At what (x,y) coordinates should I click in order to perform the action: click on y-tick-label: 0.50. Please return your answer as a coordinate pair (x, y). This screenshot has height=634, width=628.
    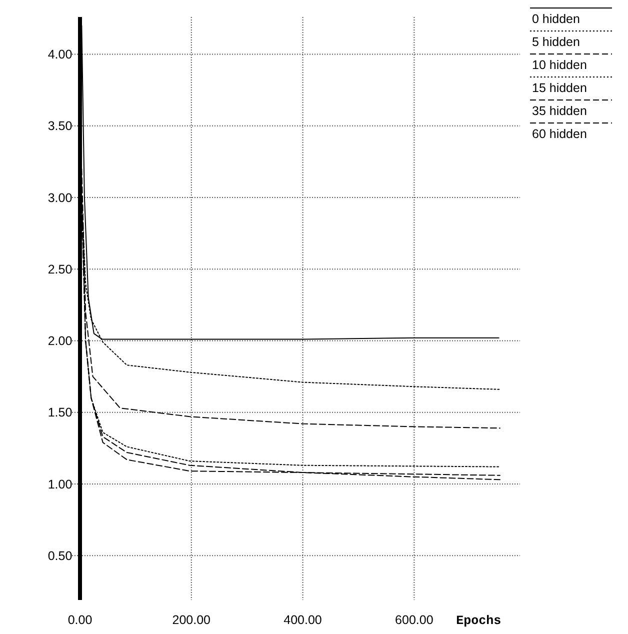
    Looking at the image, I should click on (60, 555).